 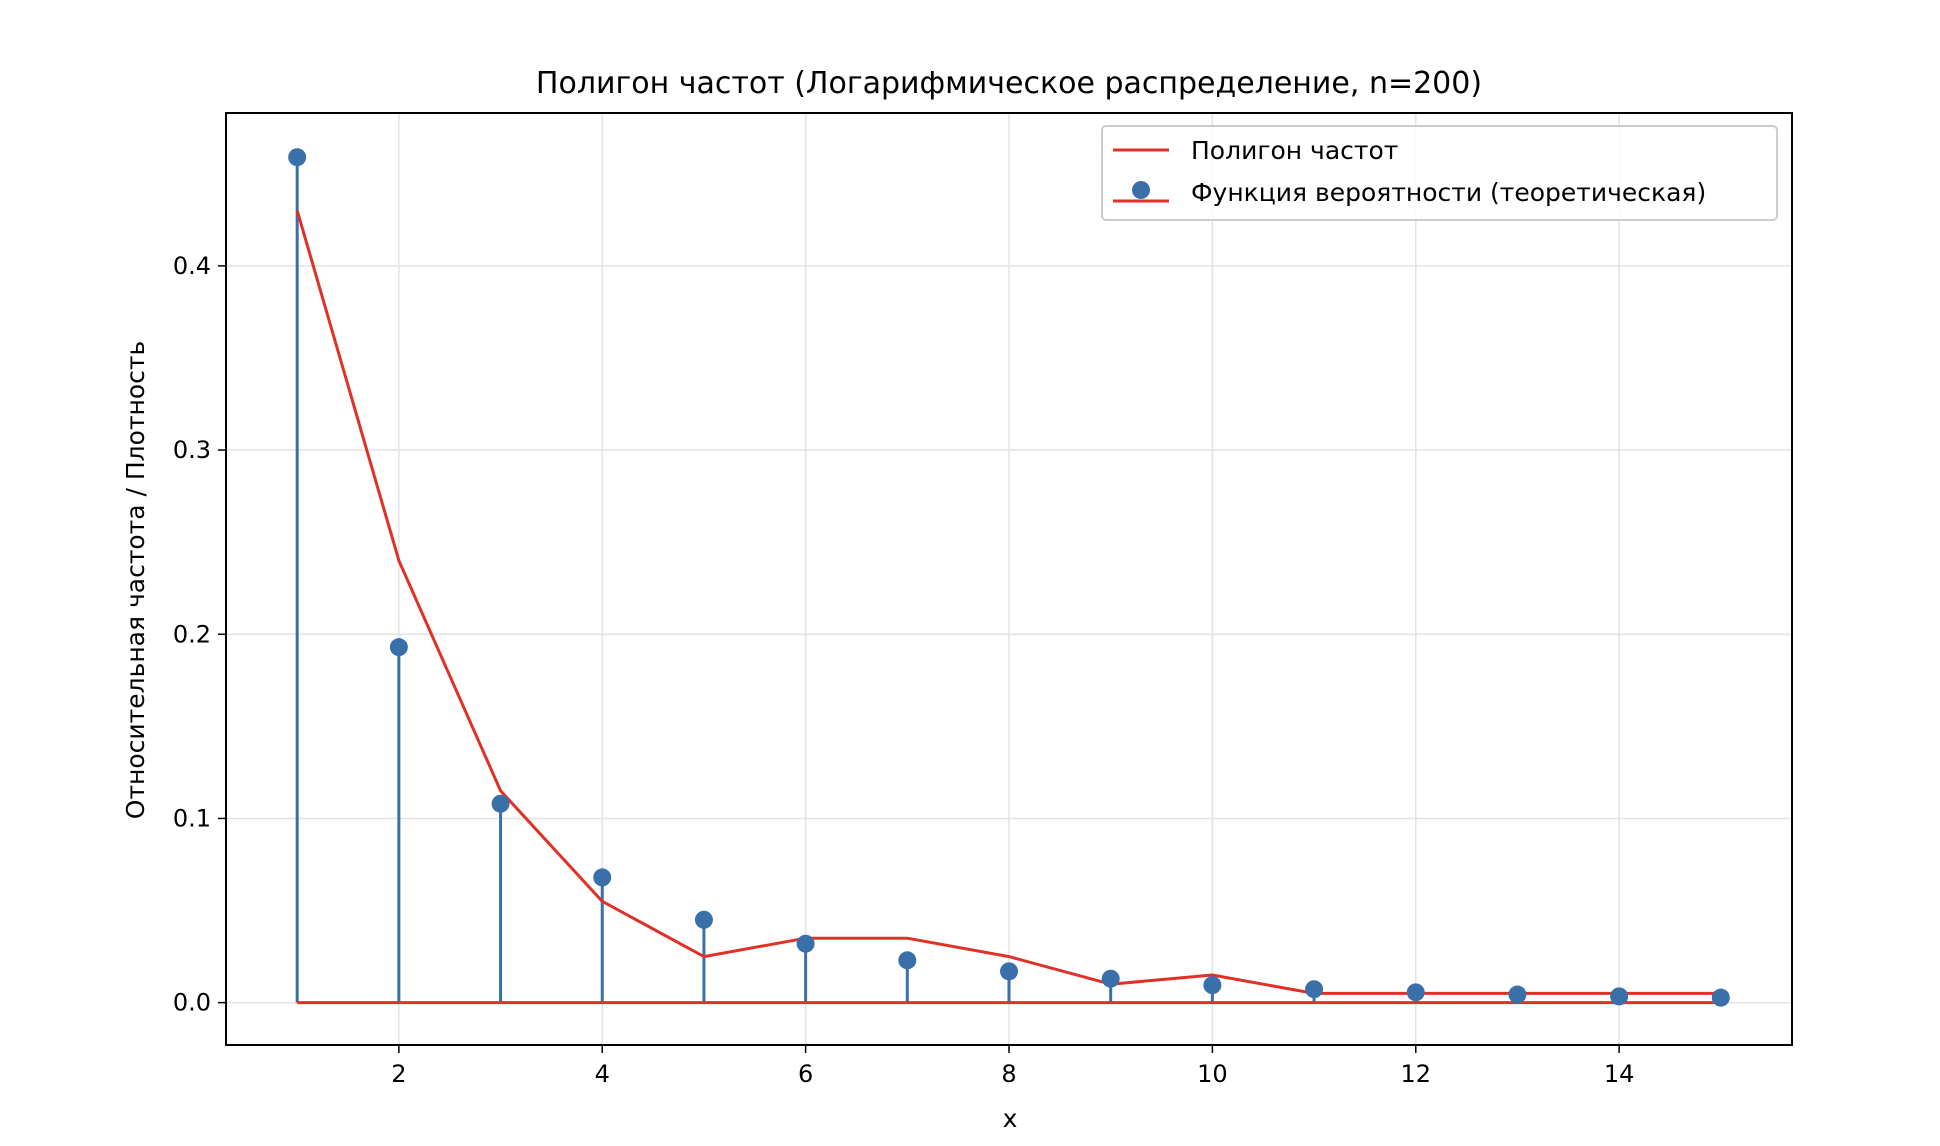 What do you see at coordinates (192, 266) in the screenshot?
I see `y-tick-label: 0.4` at bounding box center [192, 266].